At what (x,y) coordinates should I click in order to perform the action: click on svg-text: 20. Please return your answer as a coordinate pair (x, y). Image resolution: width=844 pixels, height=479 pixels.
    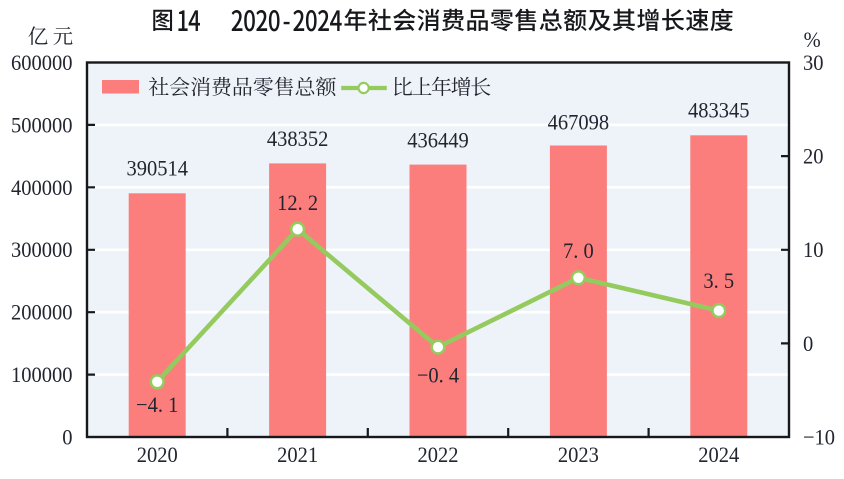
    Looking at the image, I should click on (813, 156).